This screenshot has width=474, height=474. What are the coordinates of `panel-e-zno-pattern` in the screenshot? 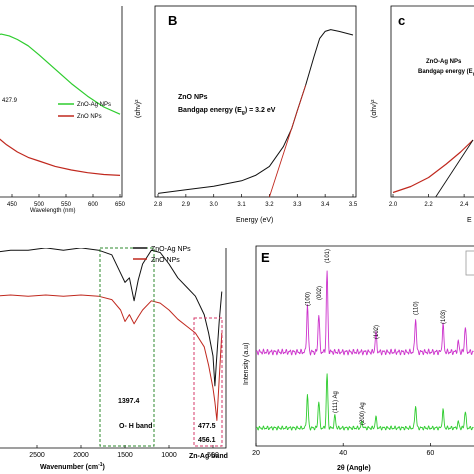 It's located at (365, 313).